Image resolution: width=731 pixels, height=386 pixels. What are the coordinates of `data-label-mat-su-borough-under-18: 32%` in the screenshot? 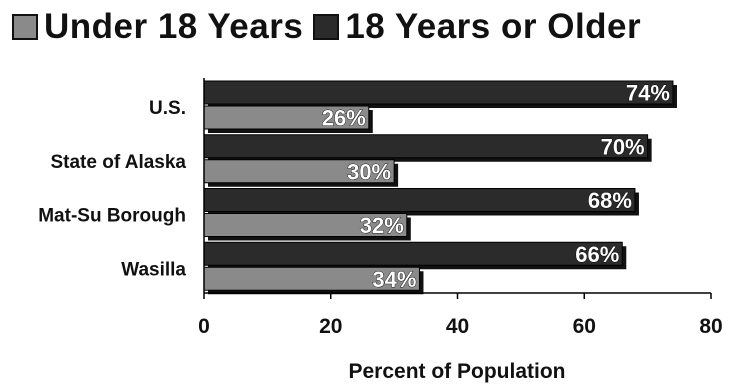 It's located at (382, 225).